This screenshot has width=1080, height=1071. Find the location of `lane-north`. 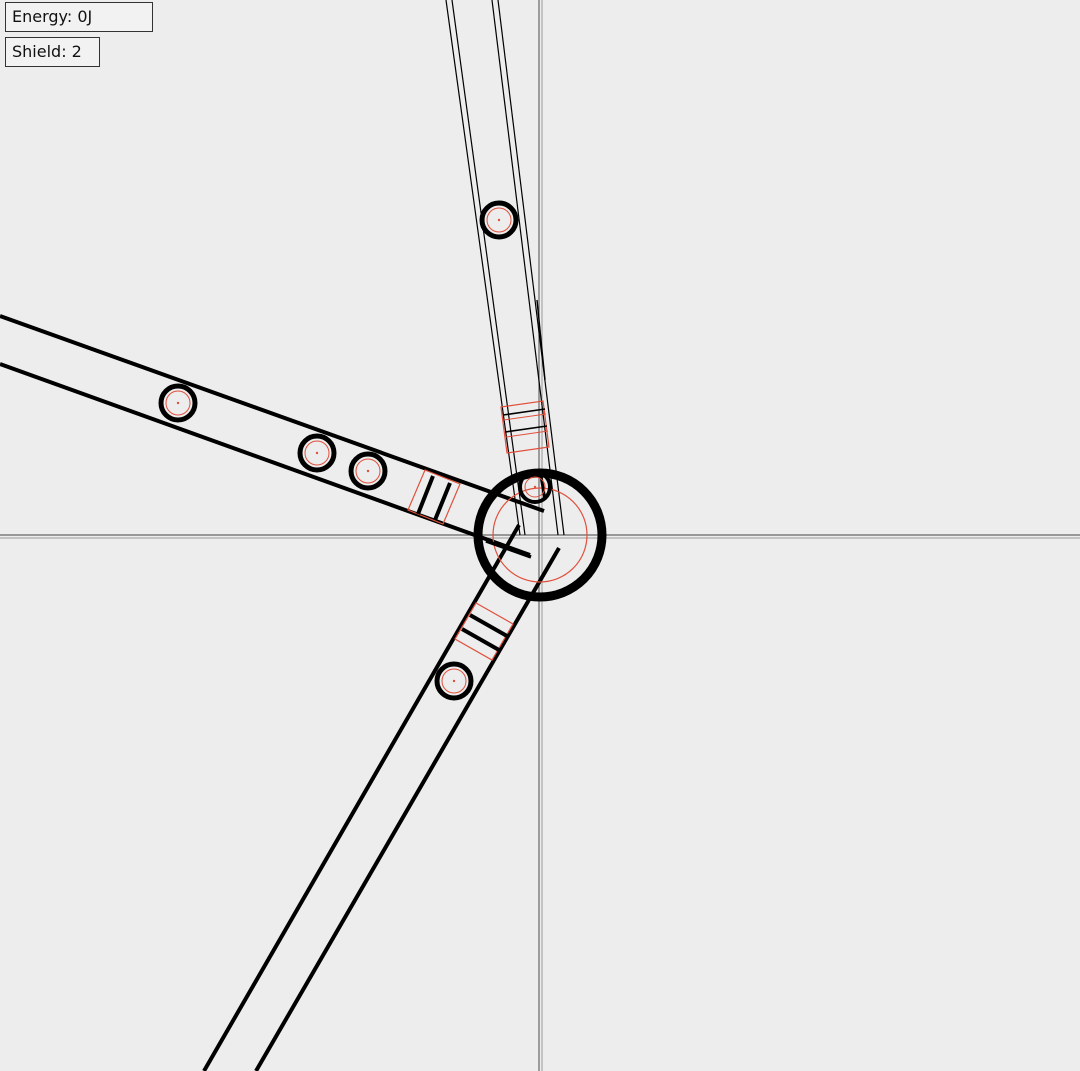

lane-north is located at coordinates (505, 268).